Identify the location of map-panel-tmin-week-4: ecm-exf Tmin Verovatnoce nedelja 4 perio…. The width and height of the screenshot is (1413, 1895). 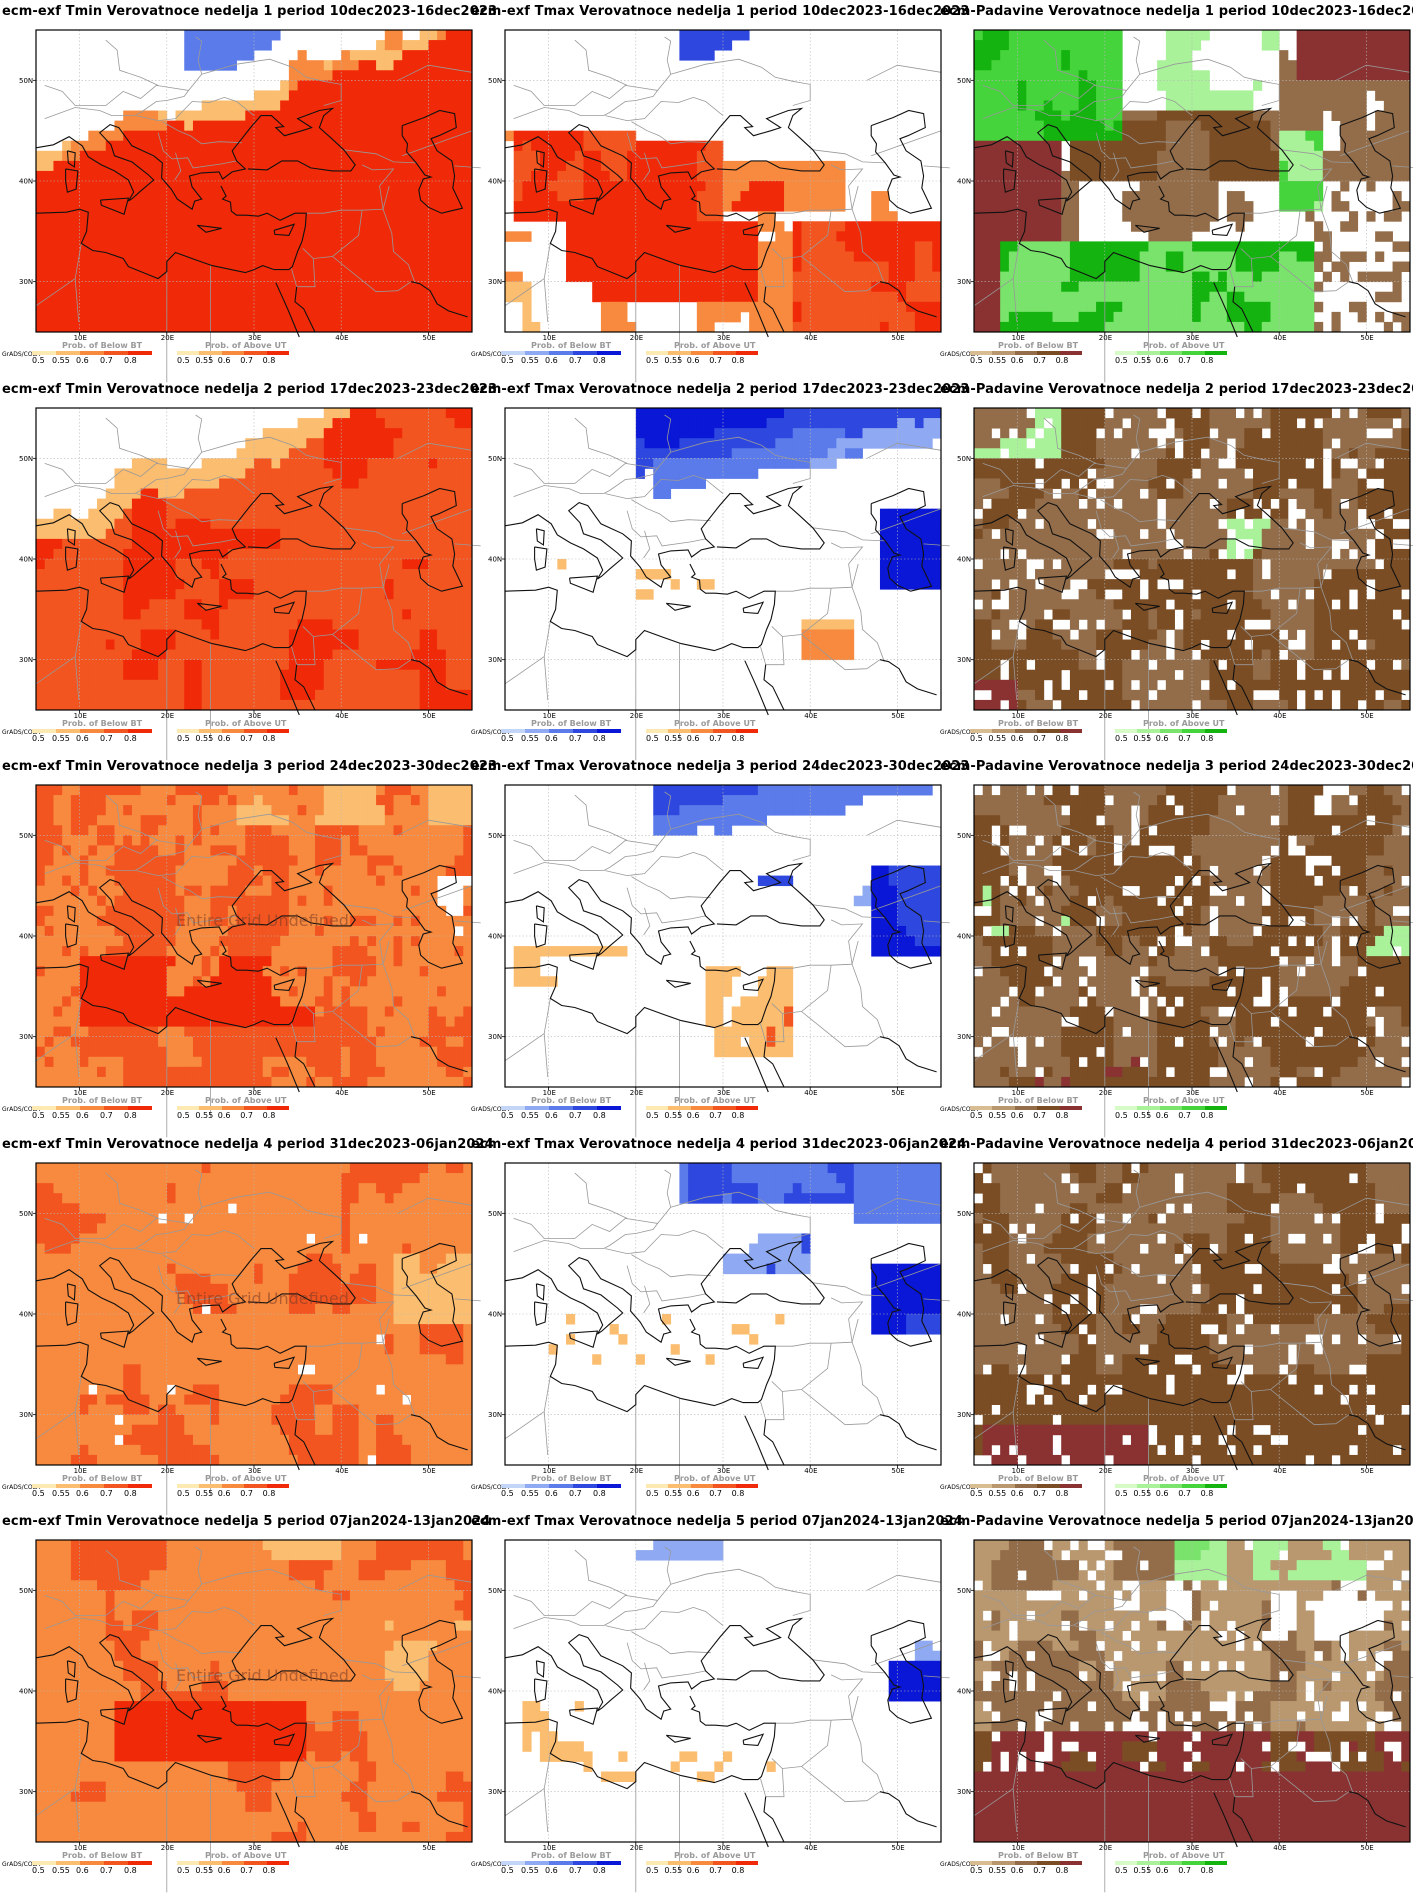
(248, 1326).